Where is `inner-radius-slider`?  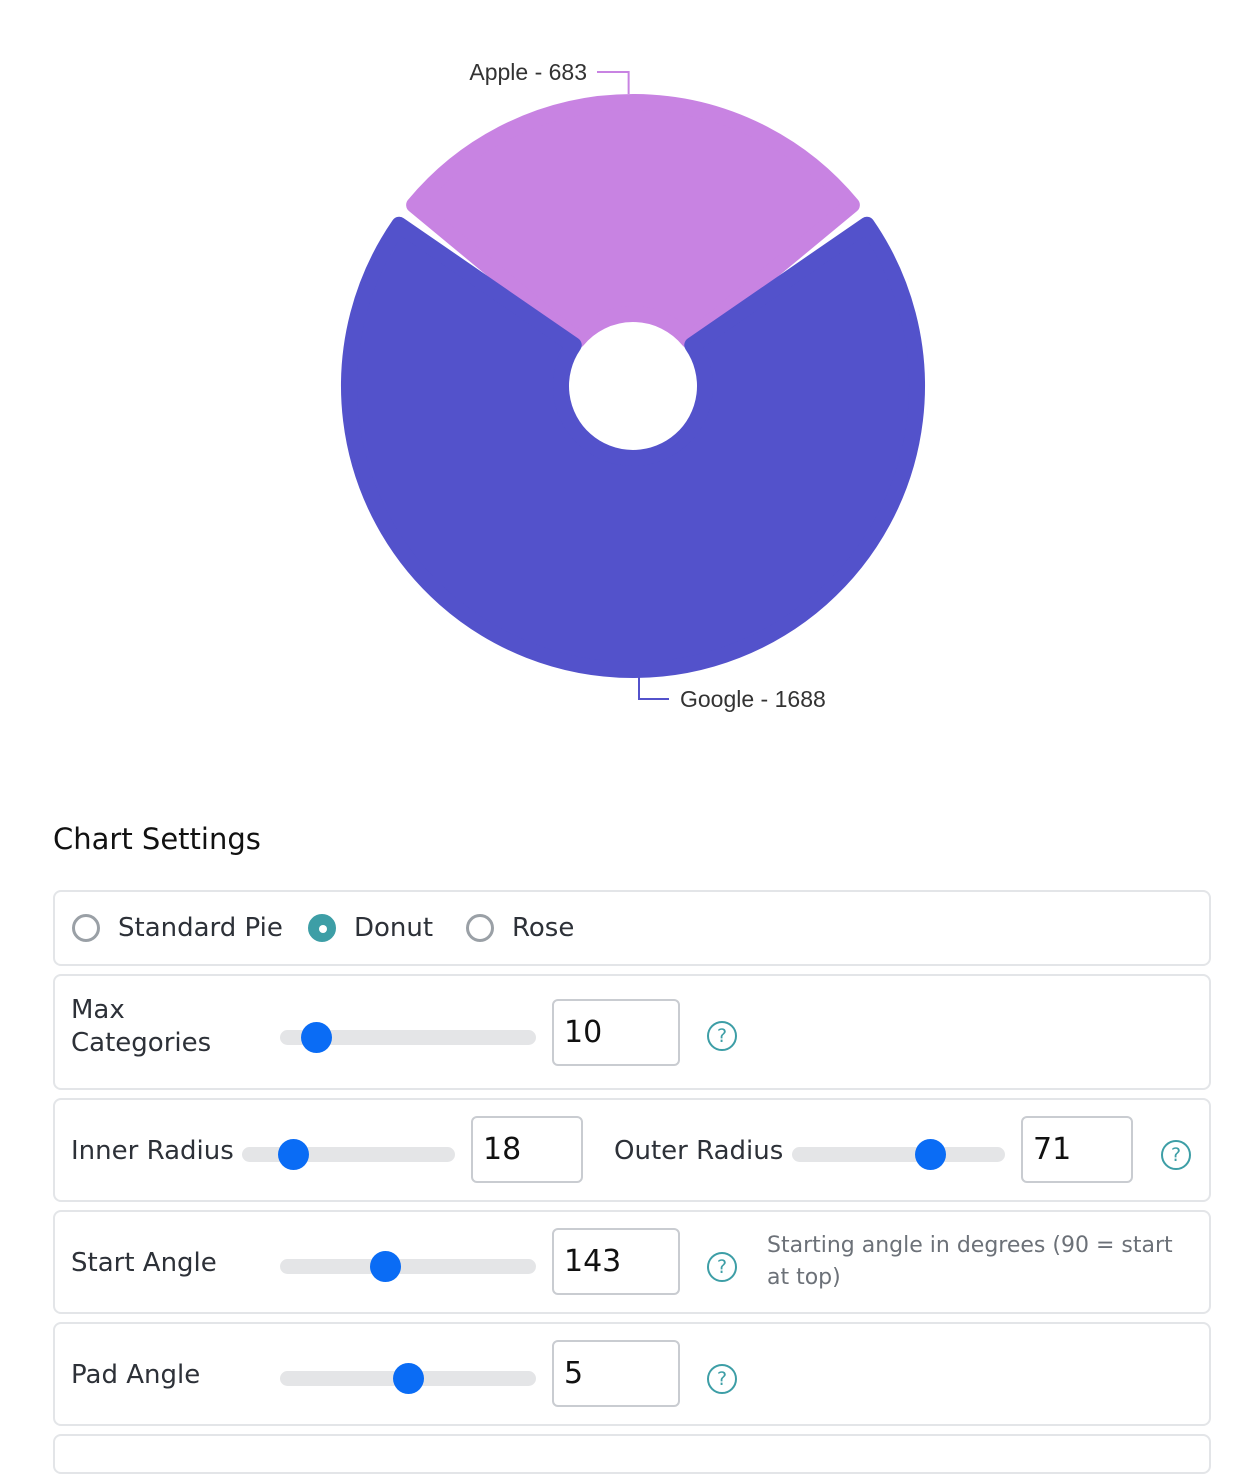 inner-radius-slider is located at coordinates (348, 1154).